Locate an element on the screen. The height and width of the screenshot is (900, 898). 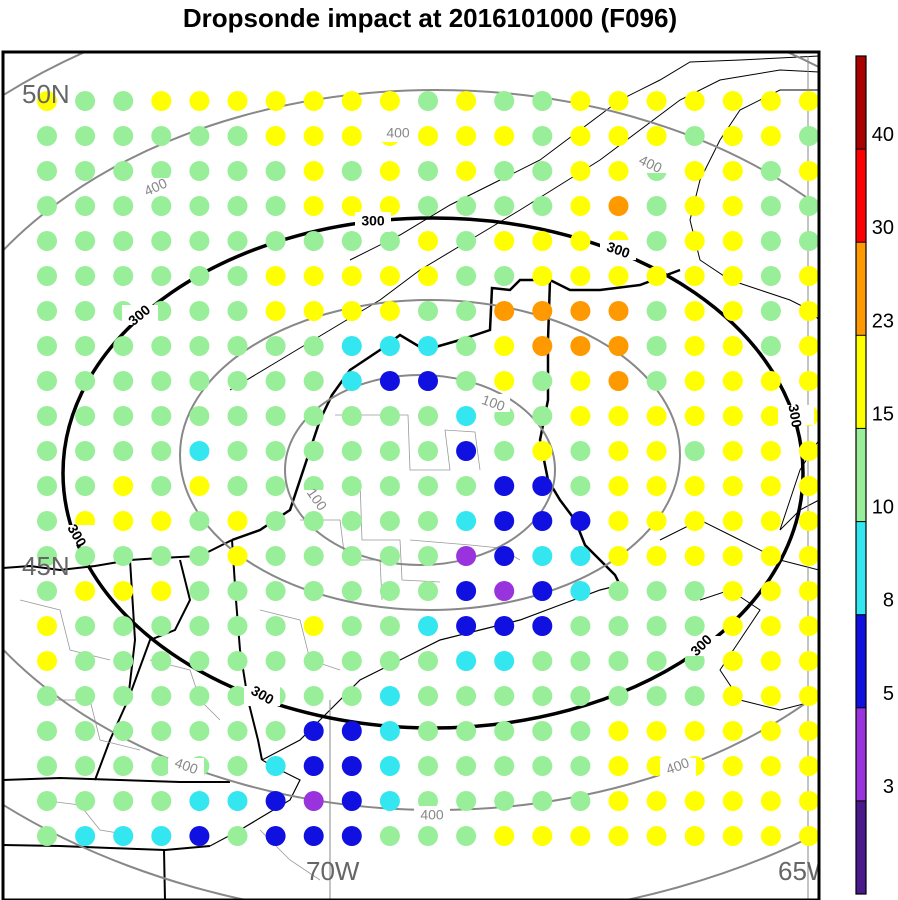
lon-label-65w: 65W is located at coordinates (805, 871).